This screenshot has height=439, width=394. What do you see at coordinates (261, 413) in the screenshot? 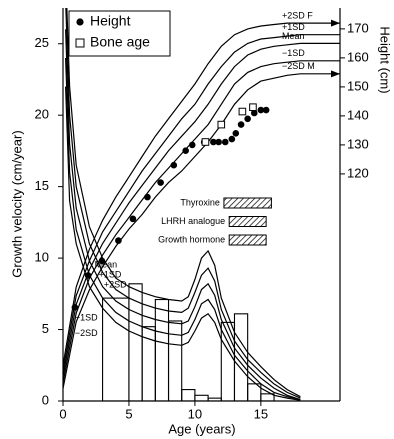
I see `x-tick-label: 15` at bounding box center [261, 413].